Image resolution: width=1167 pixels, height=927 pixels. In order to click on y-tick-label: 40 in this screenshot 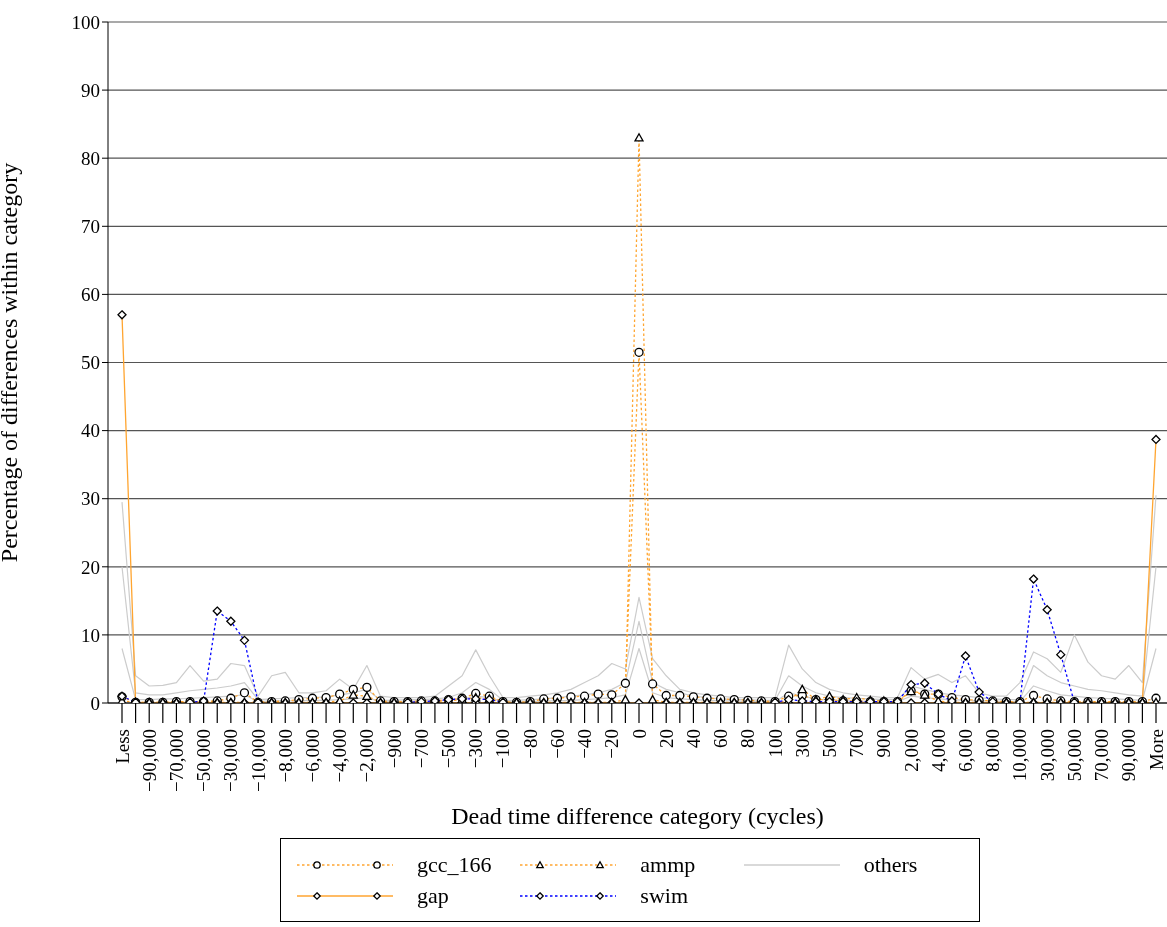, I will do `click(90, 431)`.